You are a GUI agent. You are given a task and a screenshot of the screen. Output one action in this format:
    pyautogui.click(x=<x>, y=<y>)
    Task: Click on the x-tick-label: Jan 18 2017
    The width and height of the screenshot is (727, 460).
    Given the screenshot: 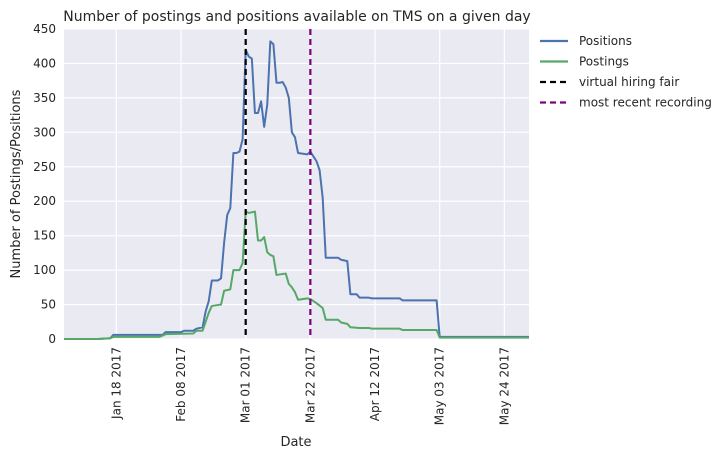 What is the action you would take?
    pyautogui.click(x=116, y=383)
    